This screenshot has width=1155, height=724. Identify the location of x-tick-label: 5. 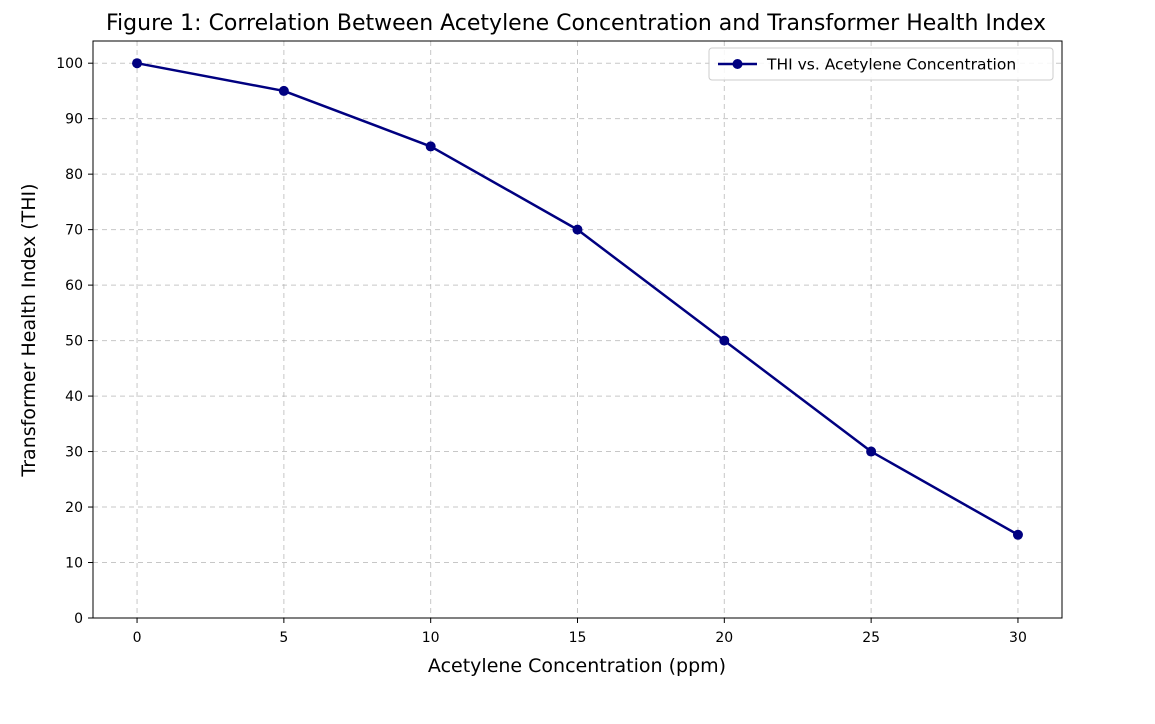
(283, 638).